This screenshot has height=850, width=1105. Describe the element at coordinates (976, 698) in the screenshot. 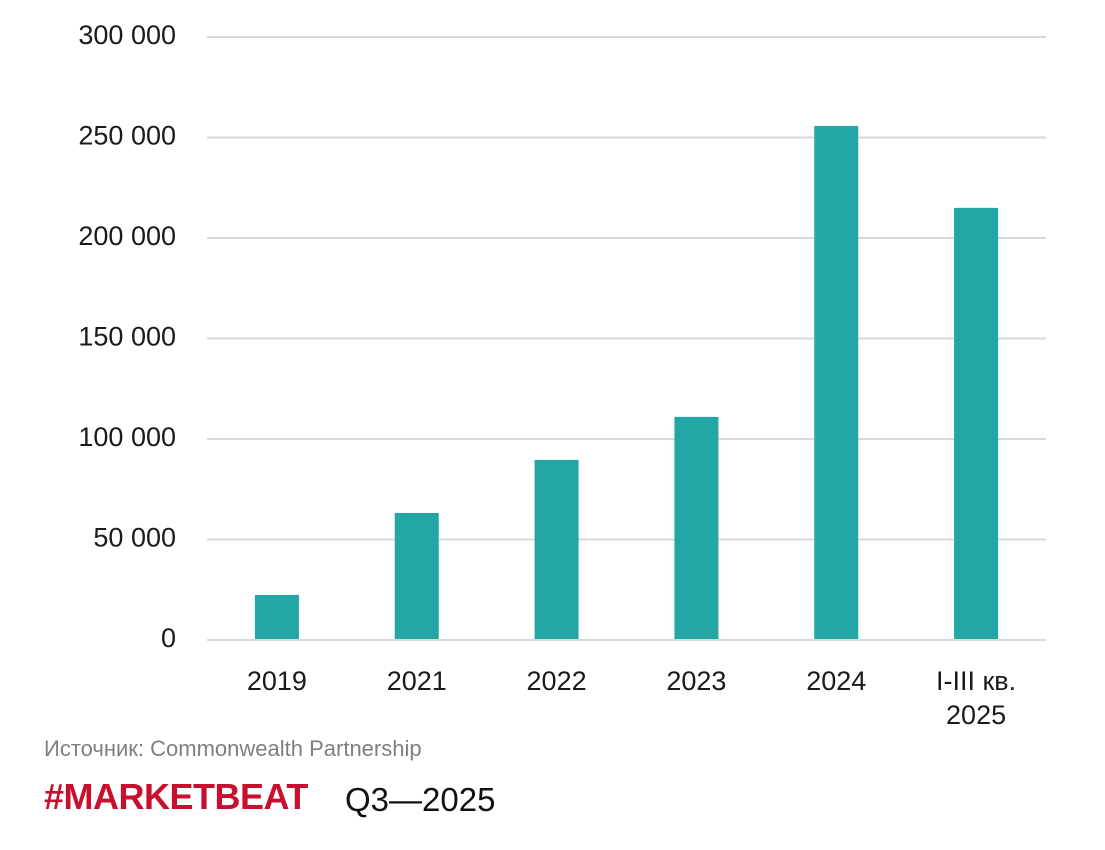

I see `x-tick-label: I-III кв. 2025` at that location.